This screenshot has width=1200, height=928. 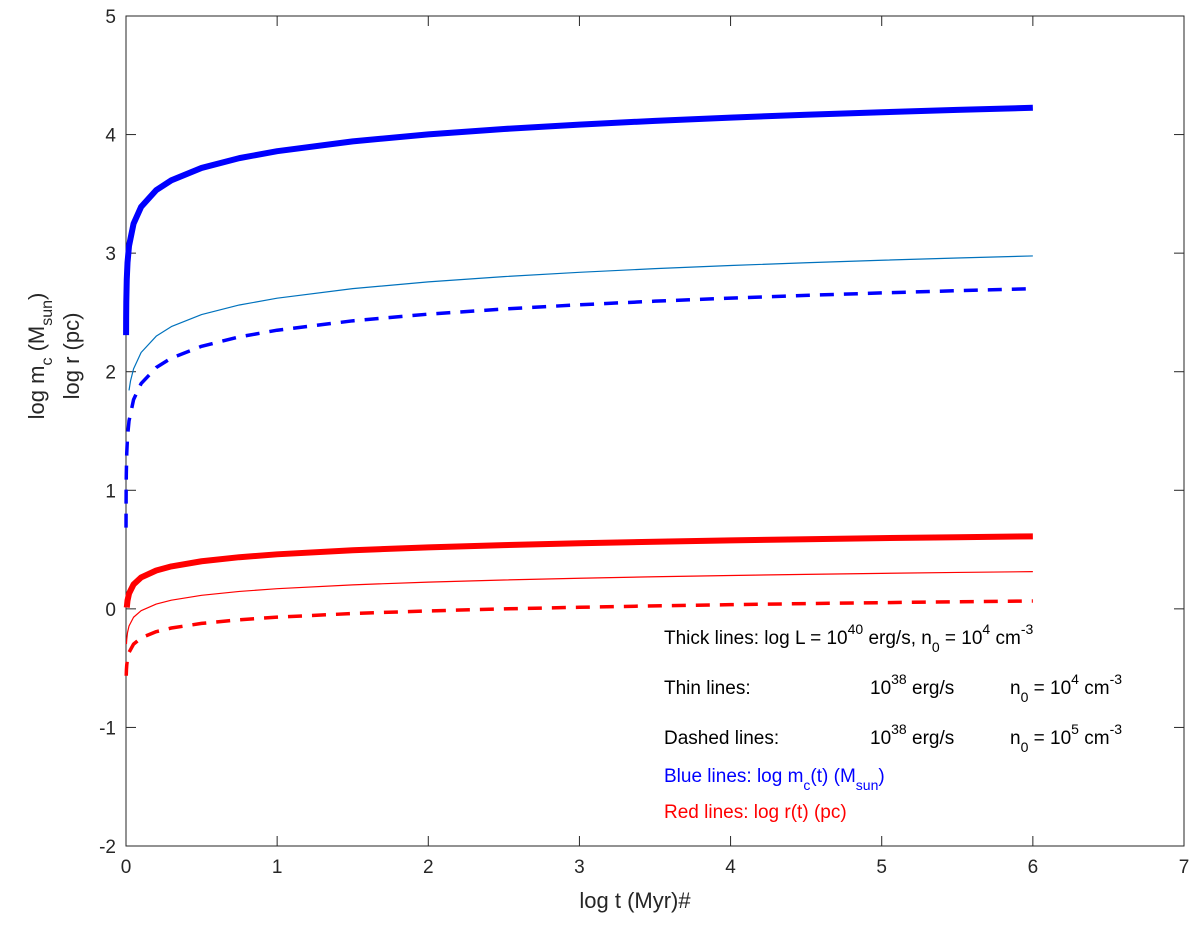 I want to click on x-tick-label: 7, so click(x=1184, y=867).